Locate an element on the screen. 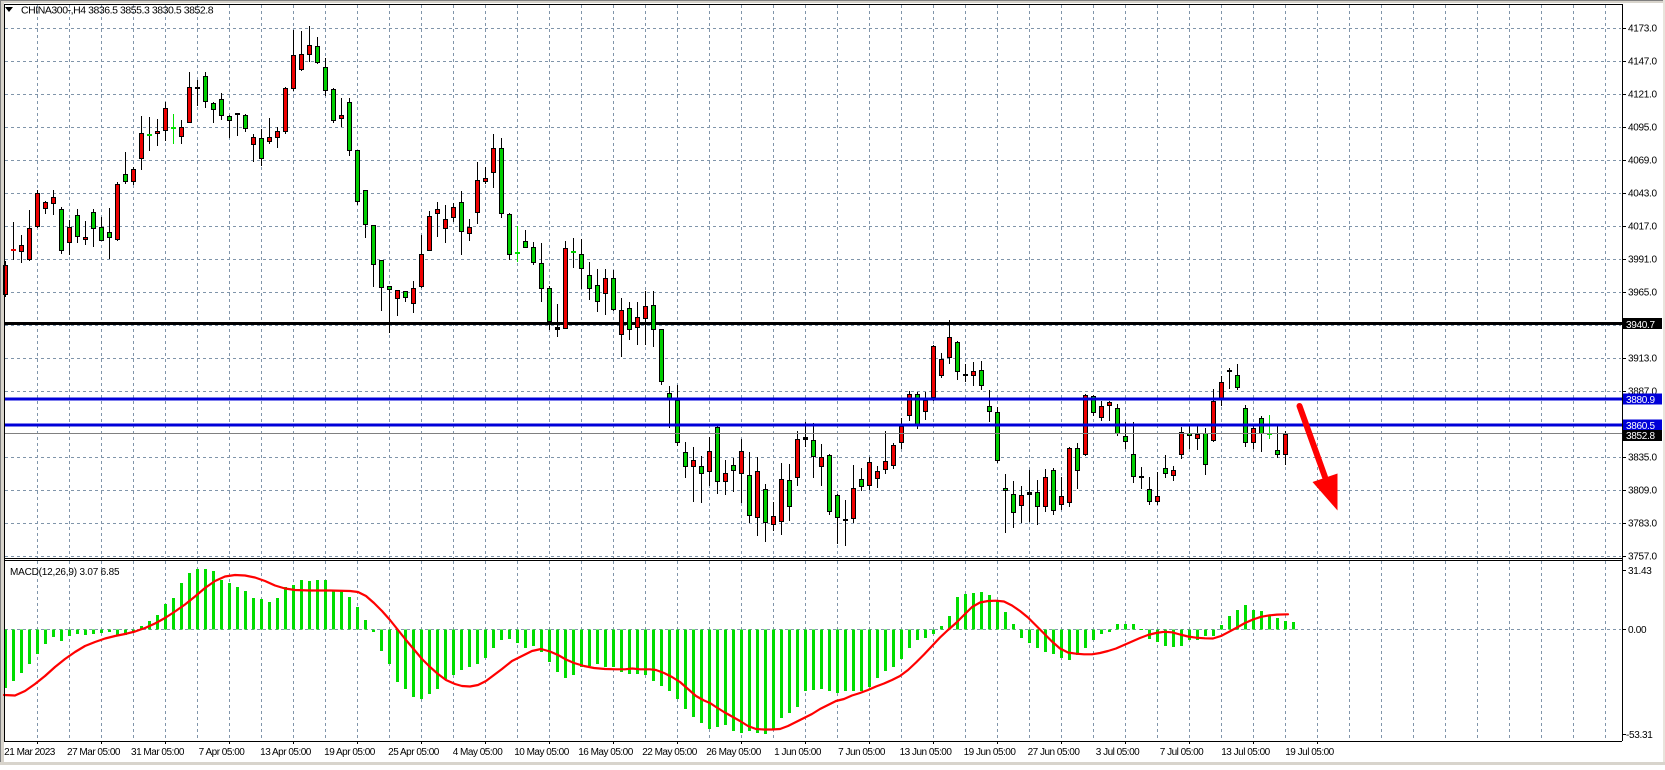  svg-text: 3783.0 is located at coordinates (1643, 524).